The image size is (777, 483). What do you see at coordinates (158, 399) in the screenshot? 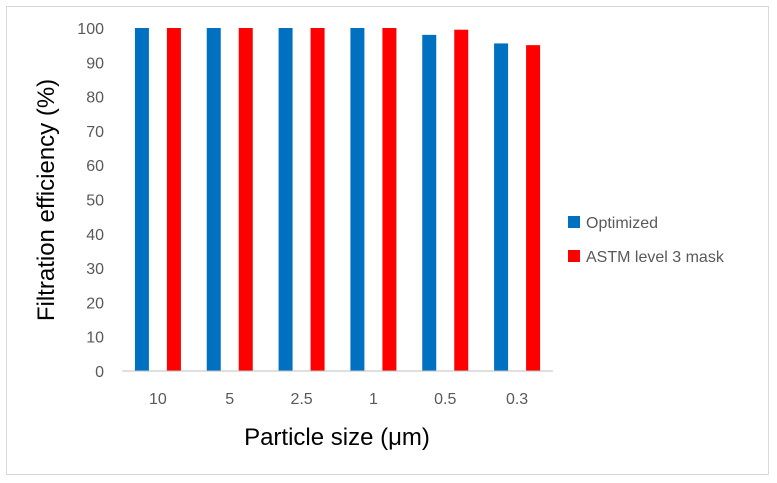
I see `x-tick-label: 10` at bounding box center [158, 399].